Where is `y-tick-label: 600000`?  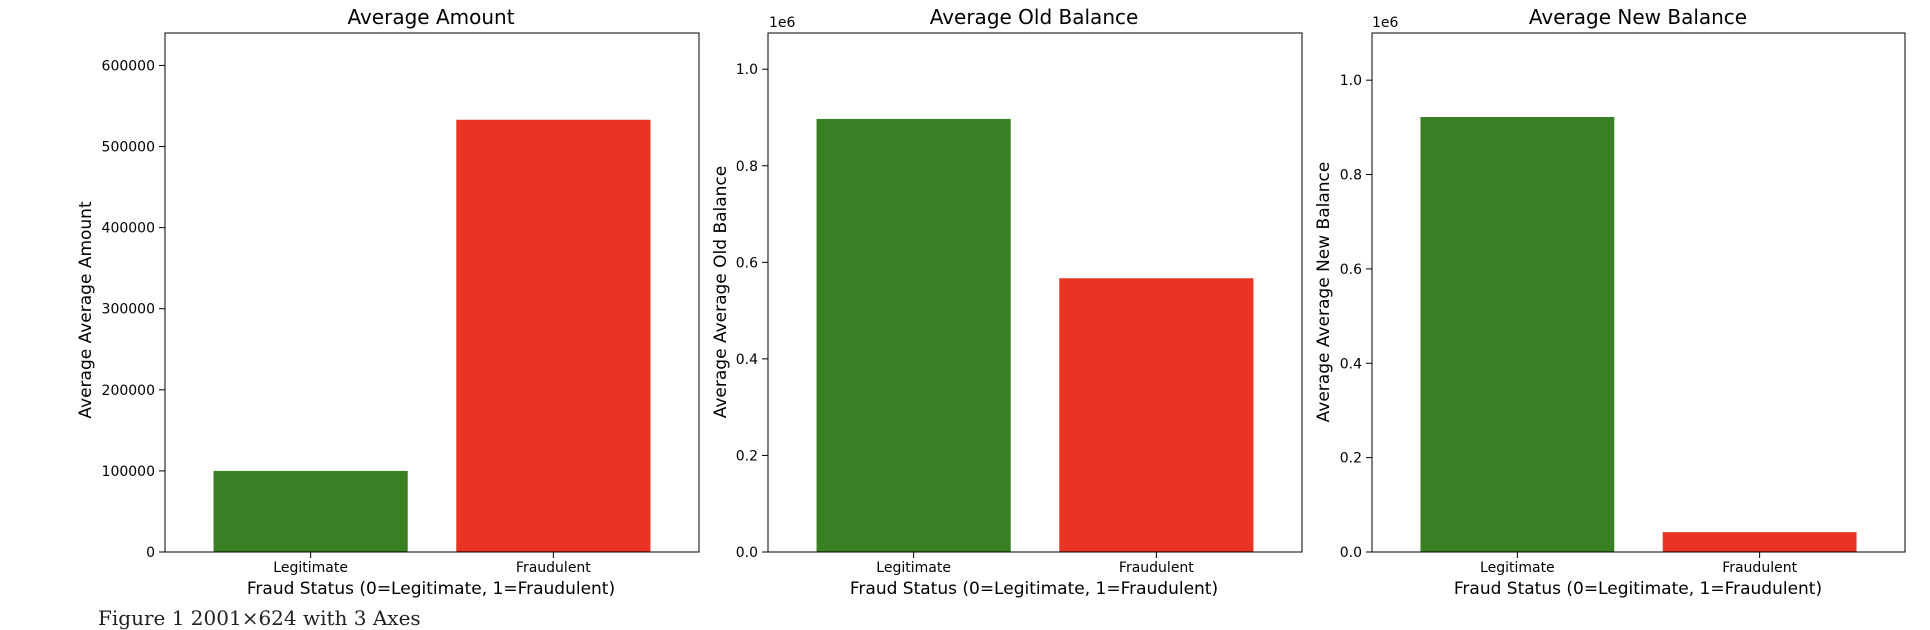 y-tick-label: 600000 is located at coordinates (128, 66).